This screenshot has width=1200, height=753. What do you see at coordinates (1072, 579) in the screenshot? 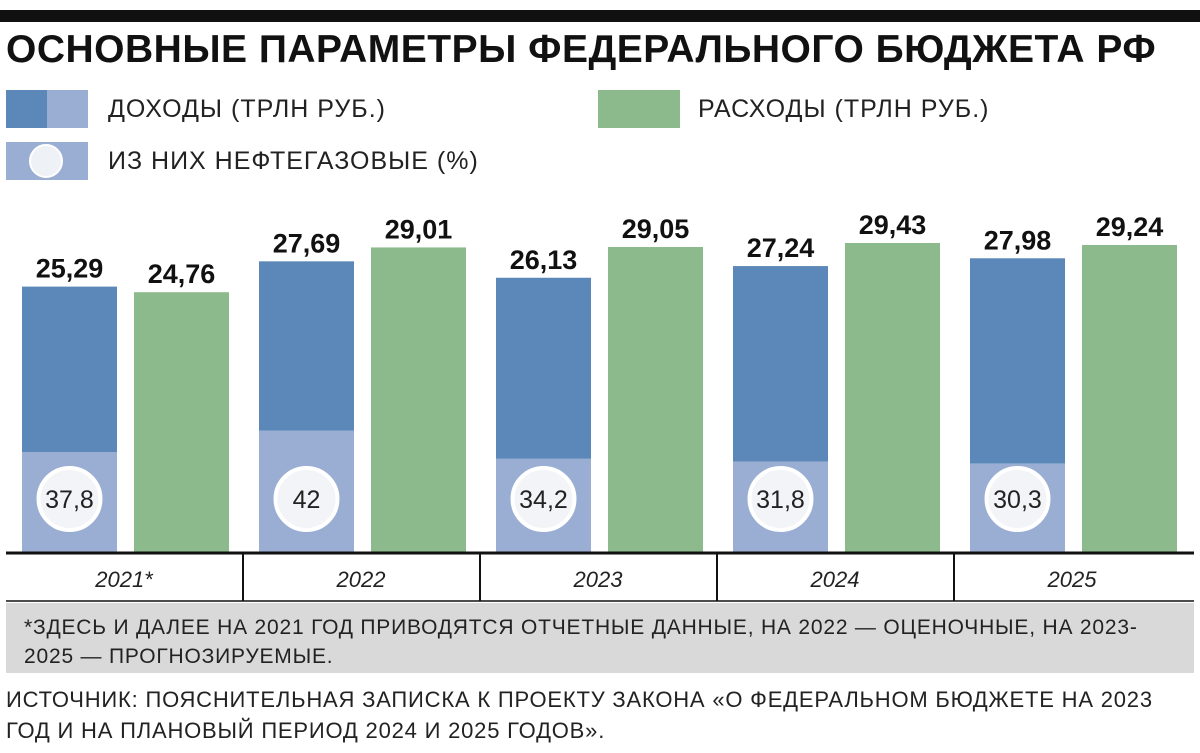
I see `category-label: 2025` at bounding box center [1072, 579].